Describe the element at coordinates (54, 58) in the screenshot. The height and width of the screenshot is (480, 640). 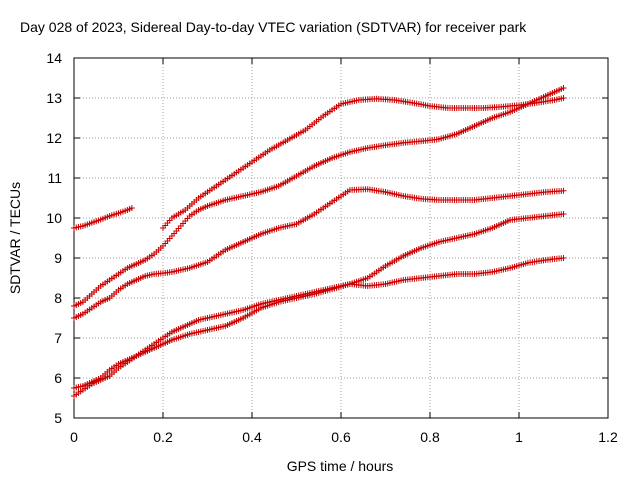
I see `y-tick-label: 14` at that location.